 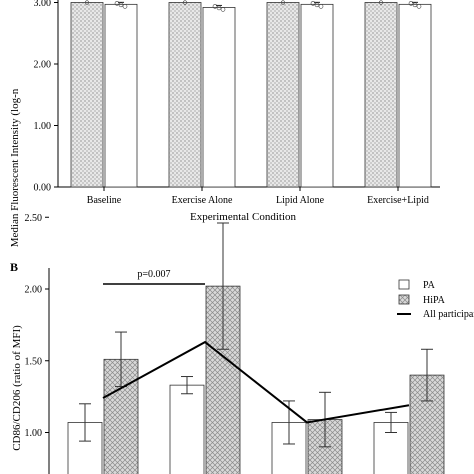 I want to click on panel-b-y-tick-label: 1.00, so click(x=34, y=433).